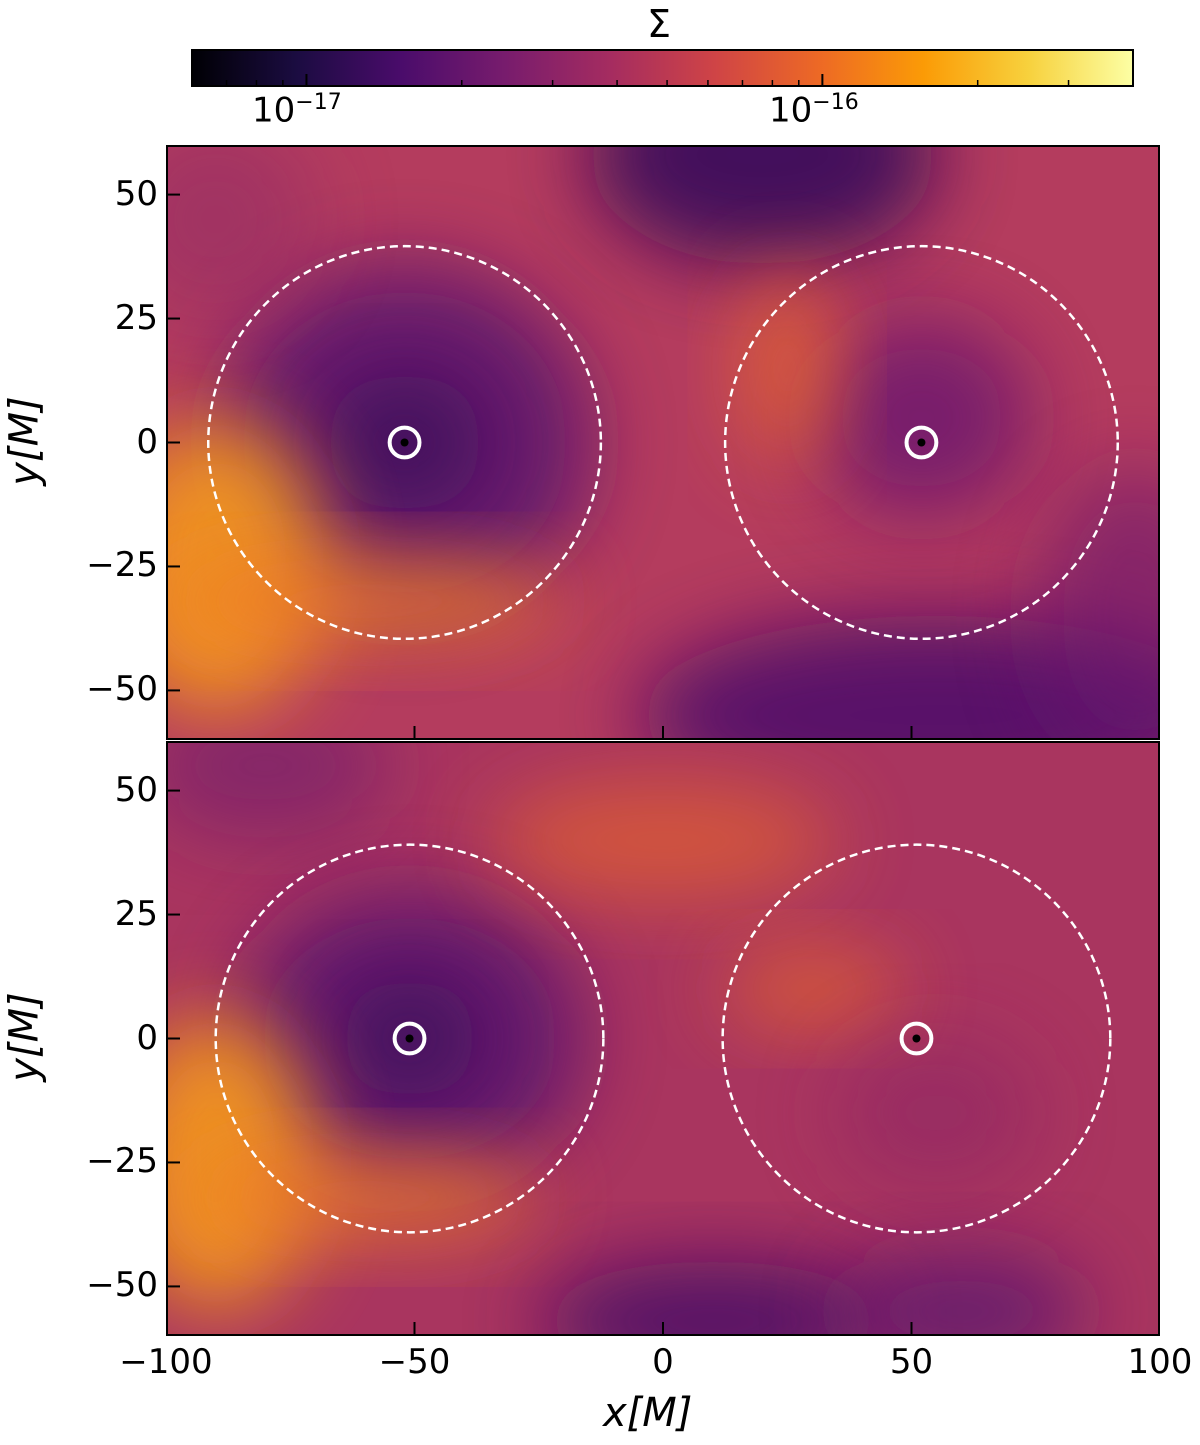 Image resolution: width=1200 pixels, height=1445 pixels. Describe the element at coordinates (814, 110) in the screenshot. I see `colorbar-tick-label: 10−16` at that location.